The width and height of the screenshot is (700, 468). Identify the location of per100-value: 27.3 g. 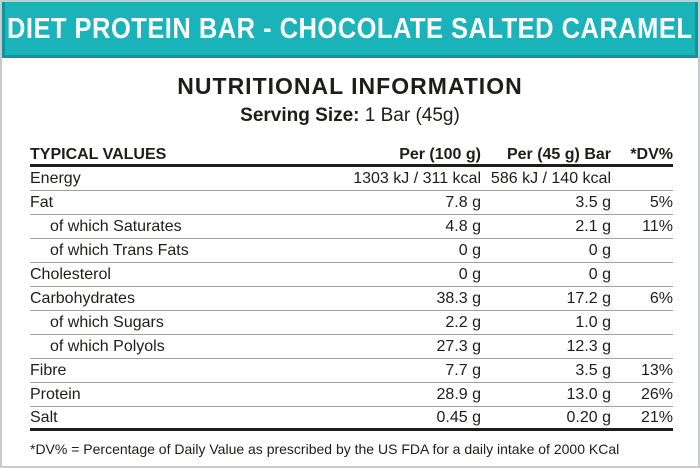
(458, 346).